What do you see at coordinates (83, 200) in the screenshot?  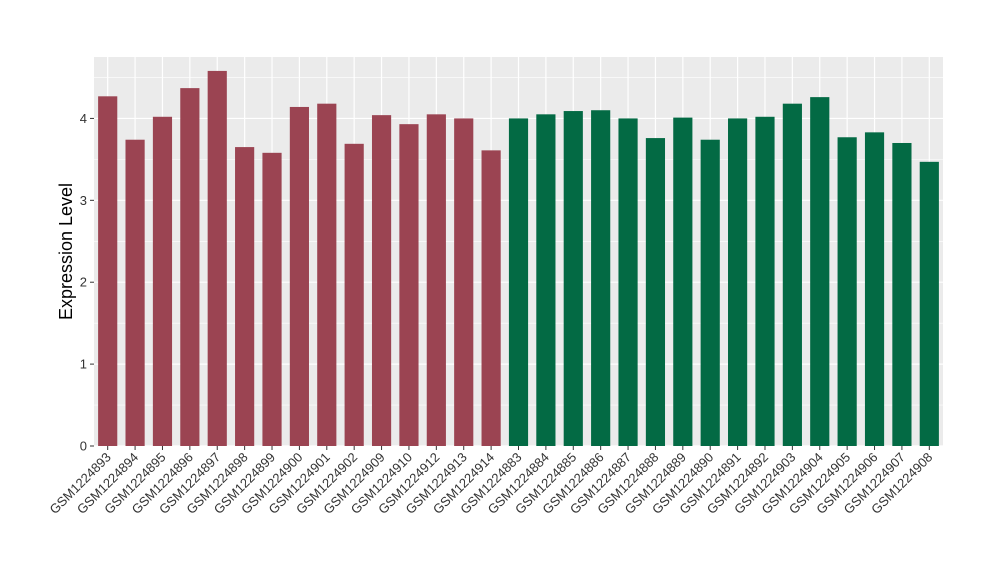 I see `y-tick-label: 3` at bounding box center [83, 200].